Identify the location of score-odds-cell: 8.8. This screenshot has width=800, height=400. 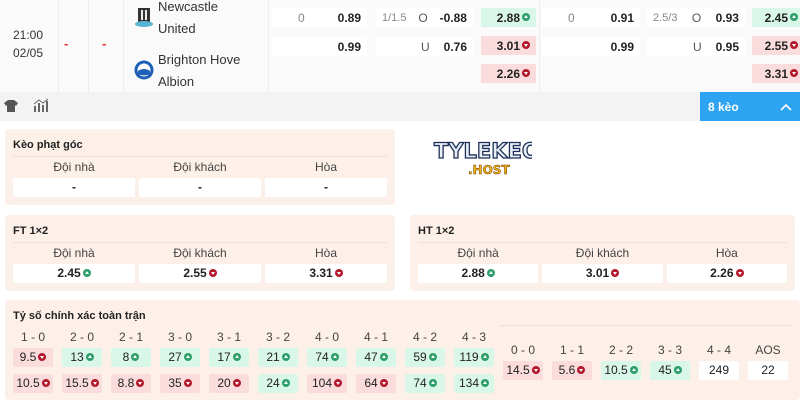
(131, 383).